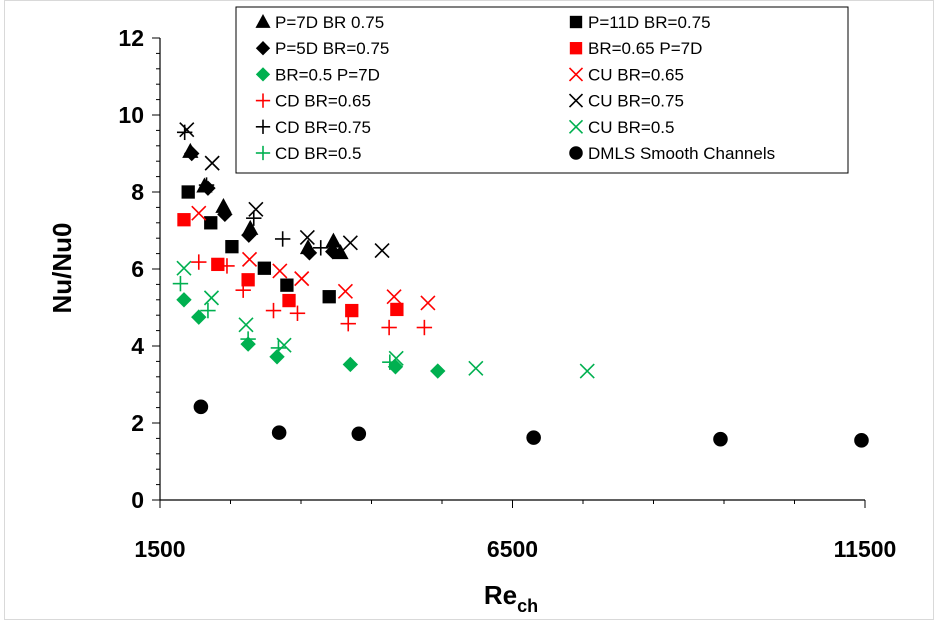 The image size is (940, 623). Describe the element at coordinates (329, 22) in the screenshot. I see `legend-label: P=7D BR 0.75` at that location.